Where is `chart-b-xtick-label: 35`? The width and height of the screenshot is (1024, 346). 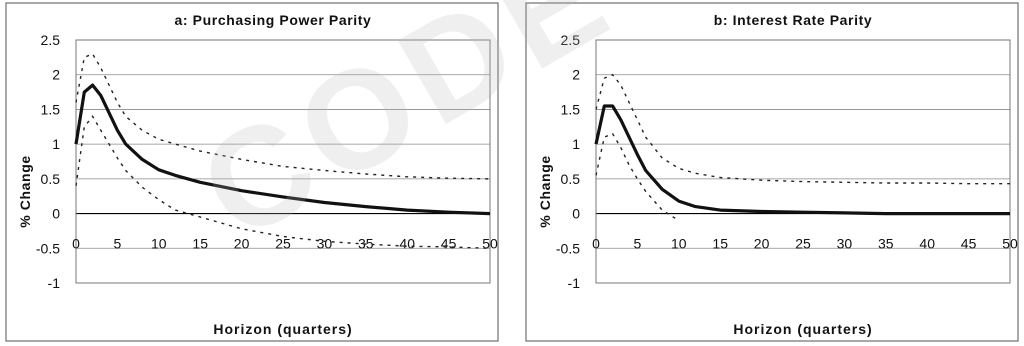
chart-b-xtick-label: 35 is located at coordinates (886, 244).